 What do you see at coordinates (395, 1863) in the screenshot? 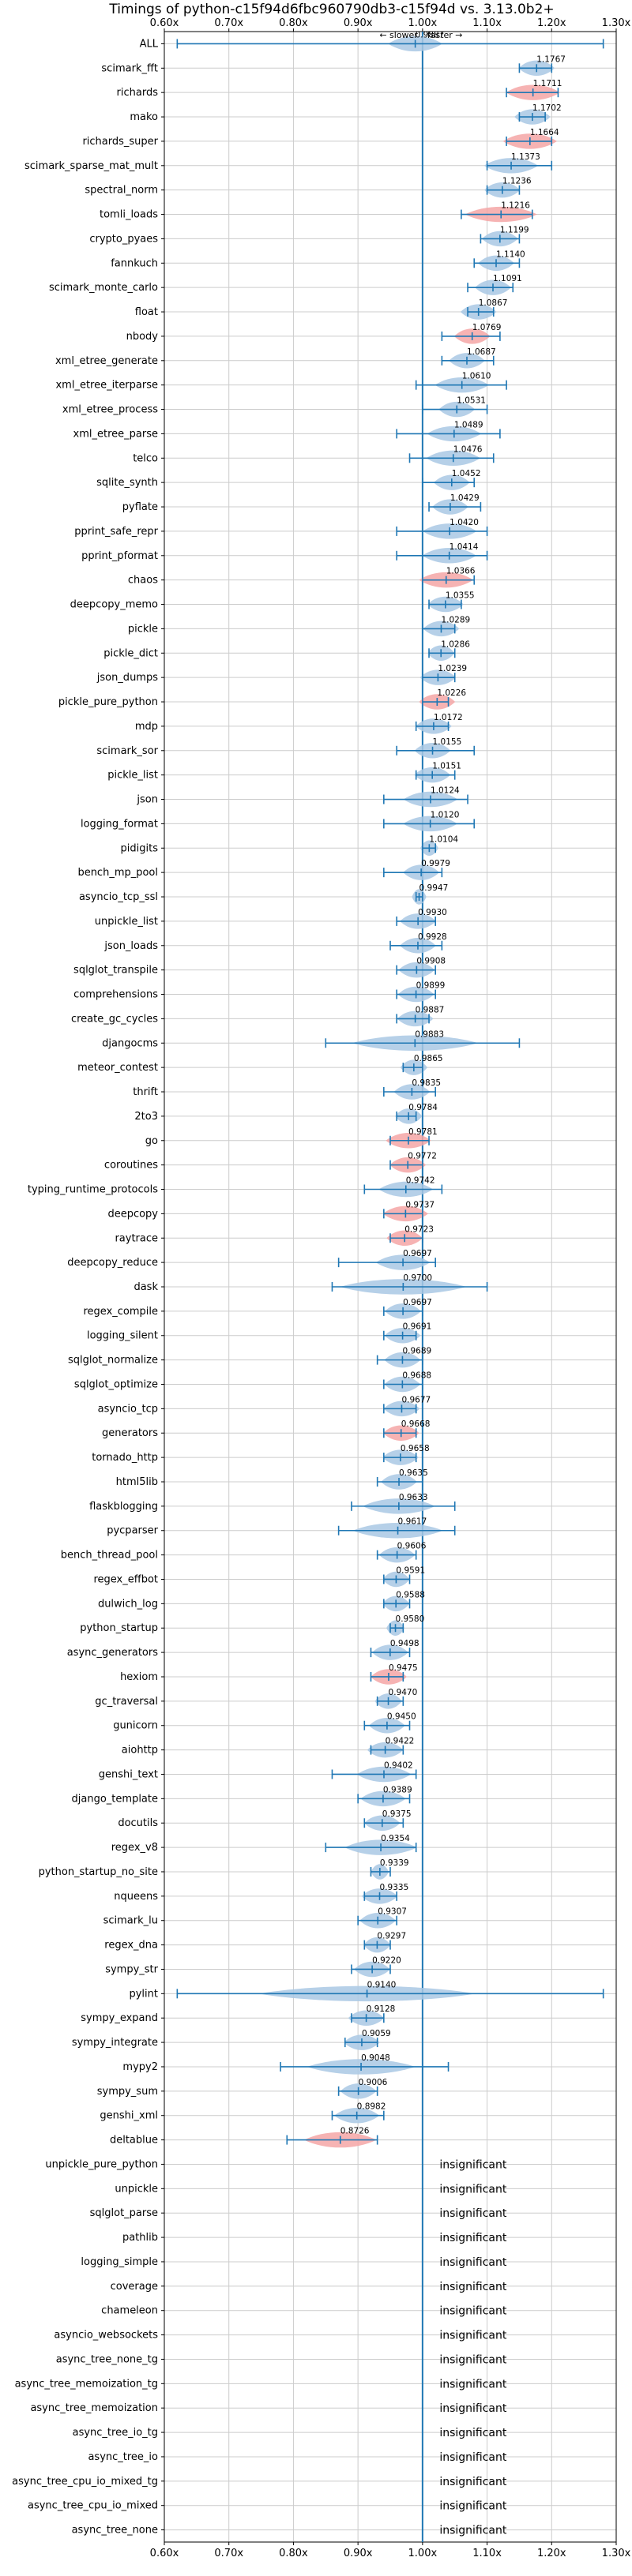
I see `value-label: 0.9339` at bounding box center [395, 1863].